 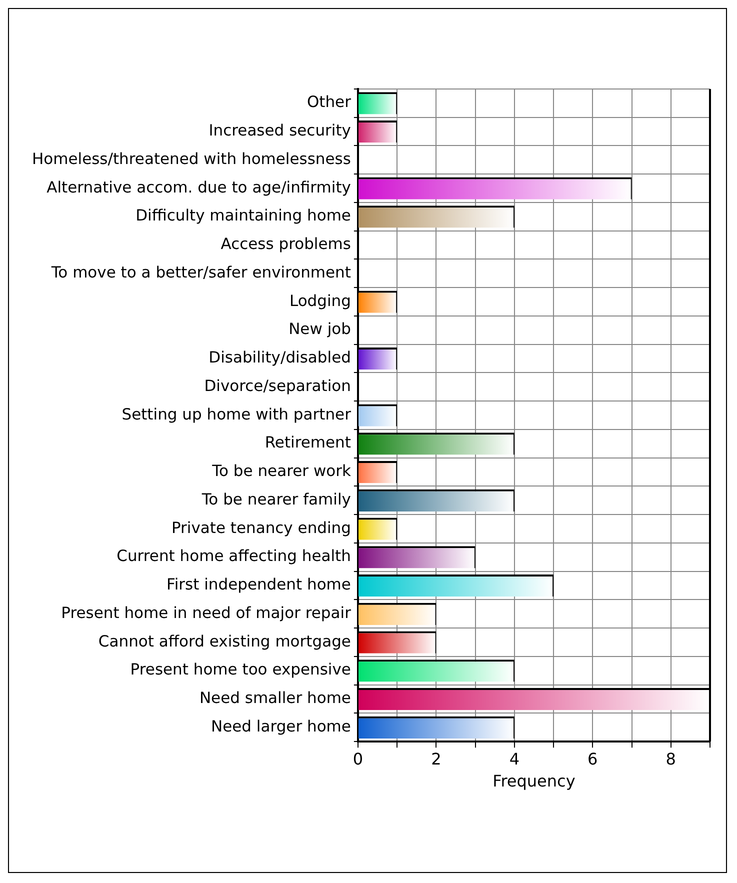 What do you see at coordinates (329, 102) in the screenshot?
I see `y-tick-label: Other` at bounding box center [329, 102].